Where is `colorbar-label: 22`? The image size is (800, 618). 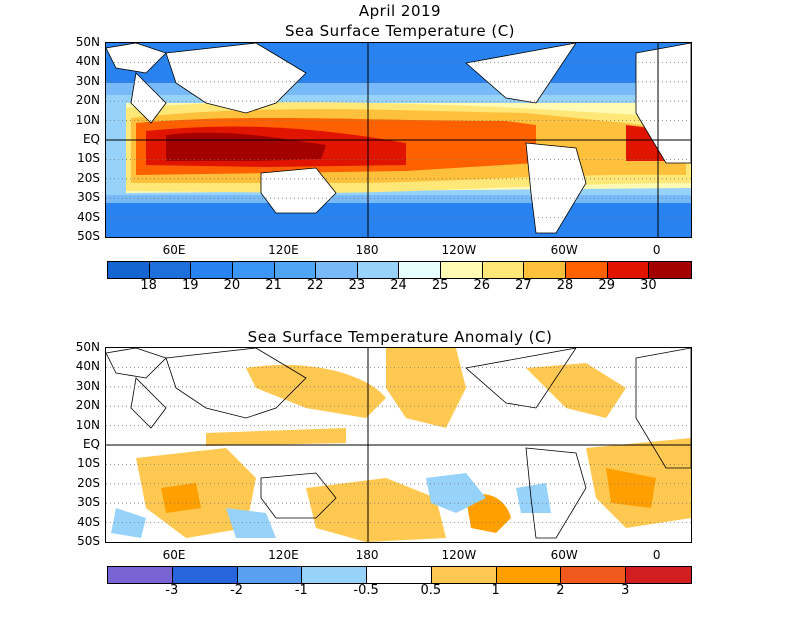 colorbar-label: 22 is located at coordinates (315, 285).